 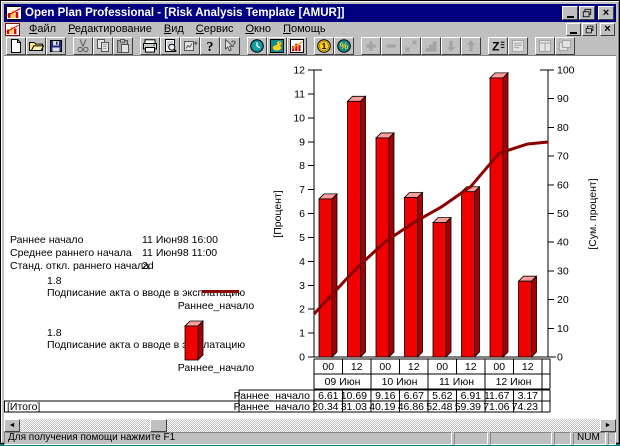 What do you see at coordinates (302, 334) in the screenshot?
I see `svg-text: 1` at bounding box center [302, 334].